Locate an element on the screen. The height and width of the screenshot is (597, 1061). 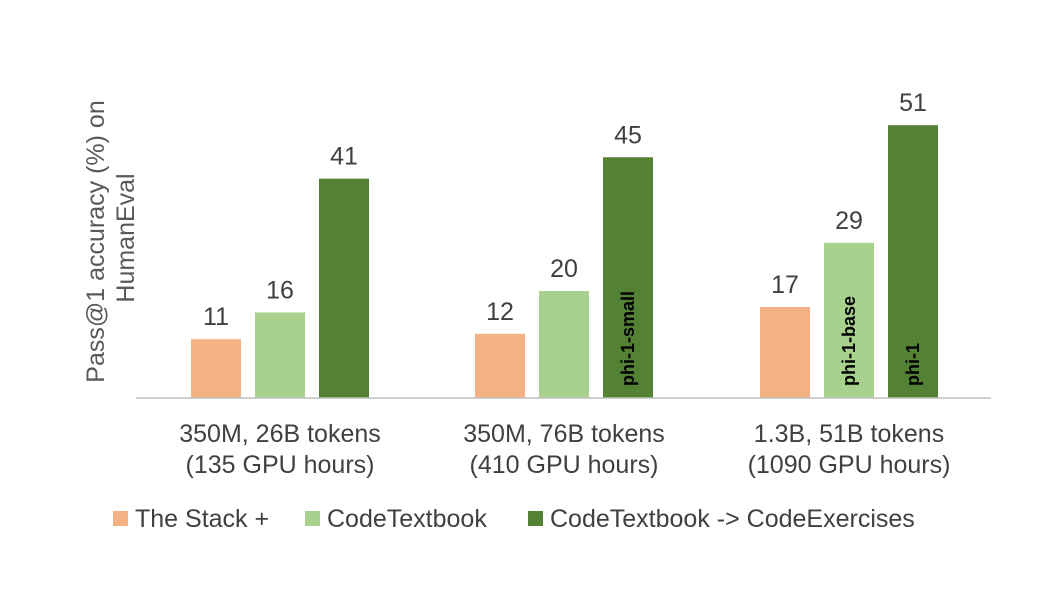
data-label: 29 is located at coordinates (849, 221).